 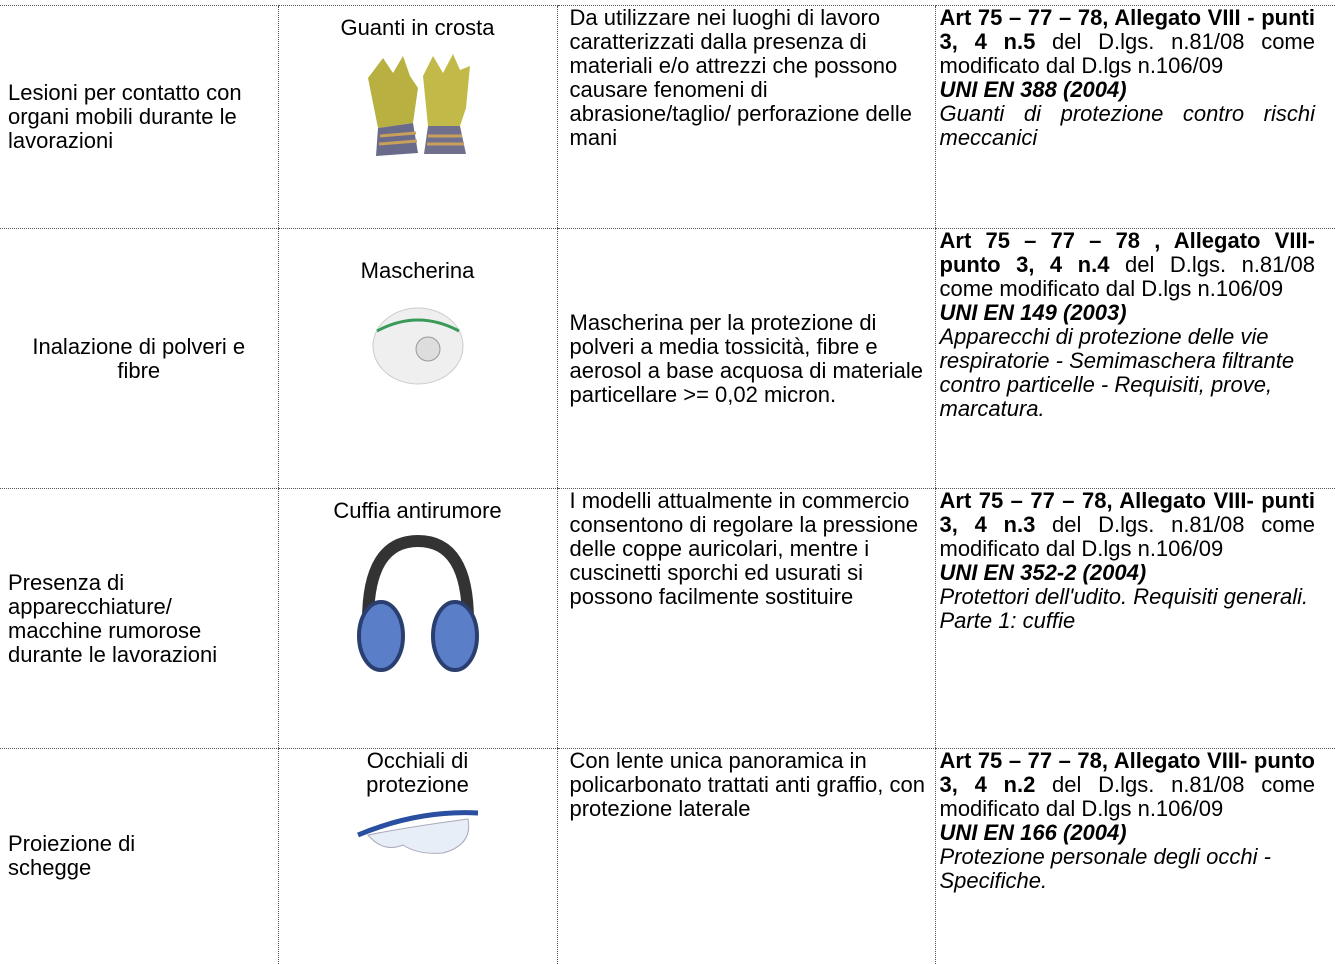 I want to click on dpi-cell: Mascherina, so click(x=417, y=358).